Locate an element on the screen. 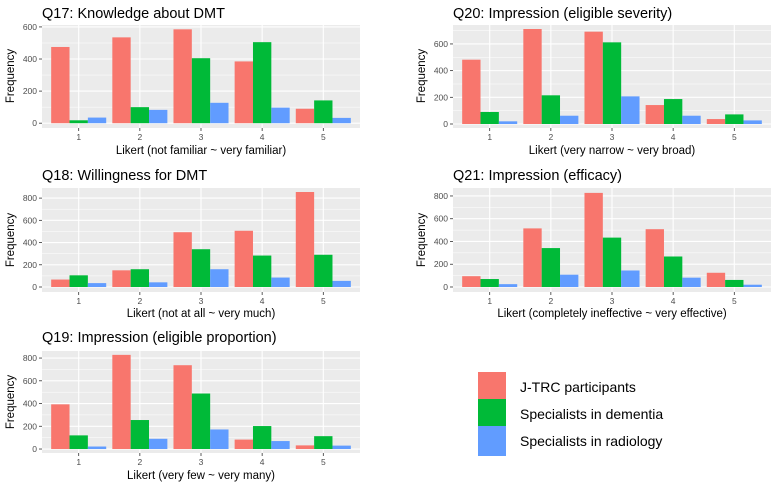  legend-swatch-radiology is located at coordinates (492, 441).